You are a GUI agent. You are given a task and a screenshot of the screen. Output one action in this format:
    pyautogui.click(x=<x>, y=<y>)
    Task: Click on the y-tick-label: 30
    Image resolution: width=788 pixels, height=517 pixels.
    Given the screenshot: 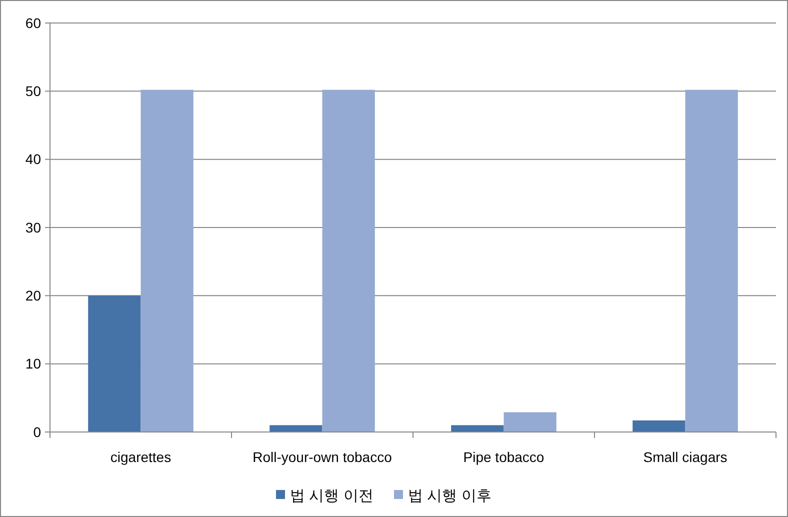 What is the action you would take?
    pyautogui.click(x=33, y=227)
    